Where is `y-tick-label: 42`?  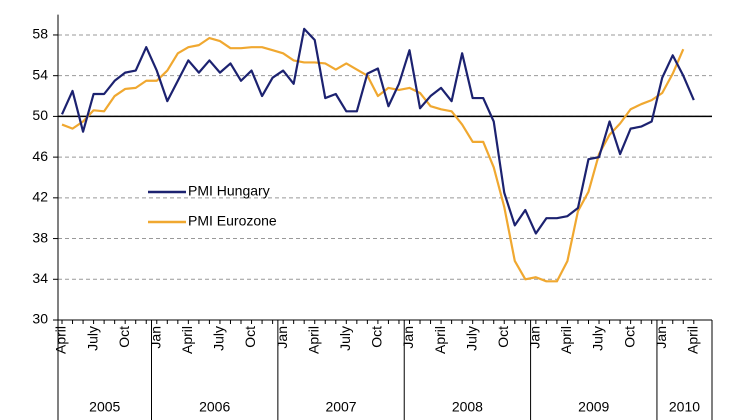 y-tick-label: 42 is located at coordinates (40, 197).